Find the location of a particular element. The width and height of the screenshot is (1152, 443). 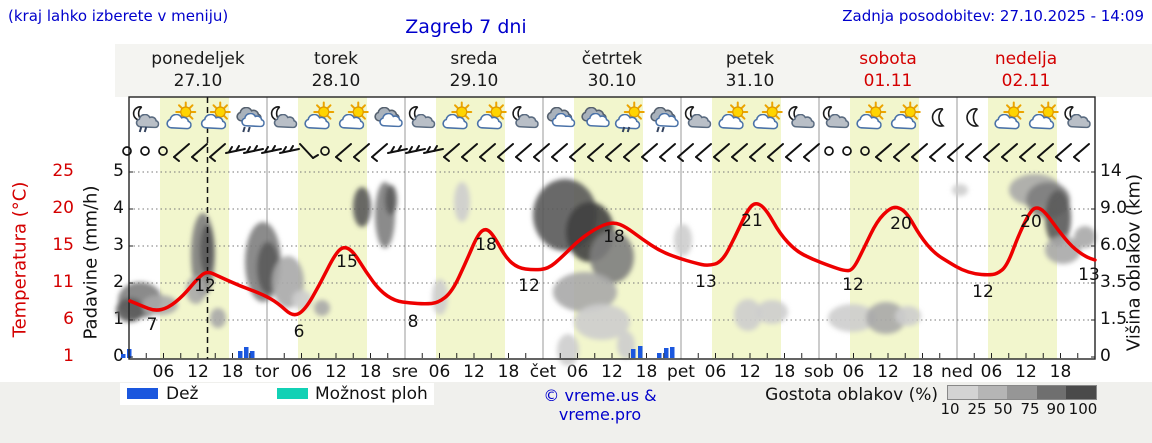

credit-link: © vreme.us & vreme.pro is located at coordinates (600, 405).